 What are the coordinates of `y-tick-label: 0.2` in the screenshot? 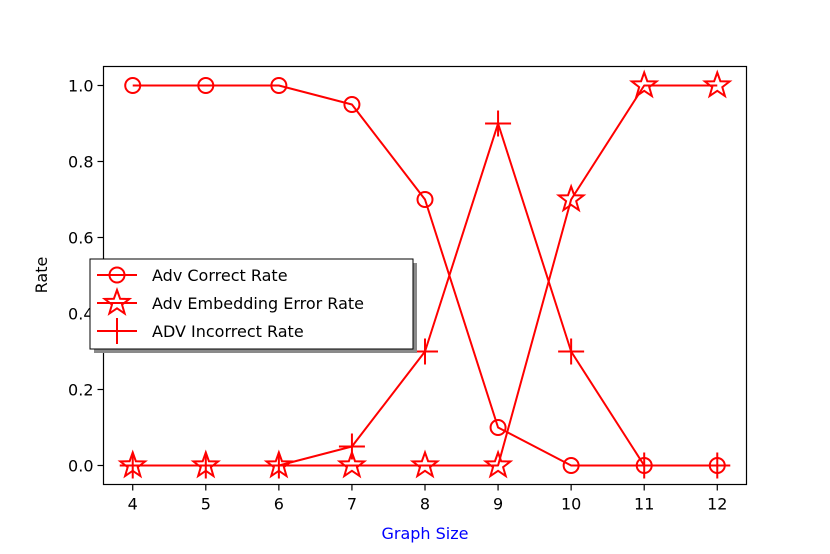 It's located at (80, 390).